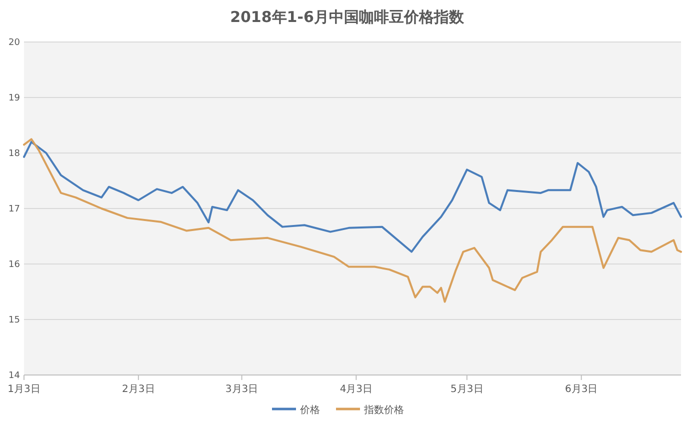 The width and height of the screenshot is (694, 425). What do you see at coordinates (581, 389) in the screenshot?
I see `x-tick-label: 6月3日` at bounding box center [581, 389].